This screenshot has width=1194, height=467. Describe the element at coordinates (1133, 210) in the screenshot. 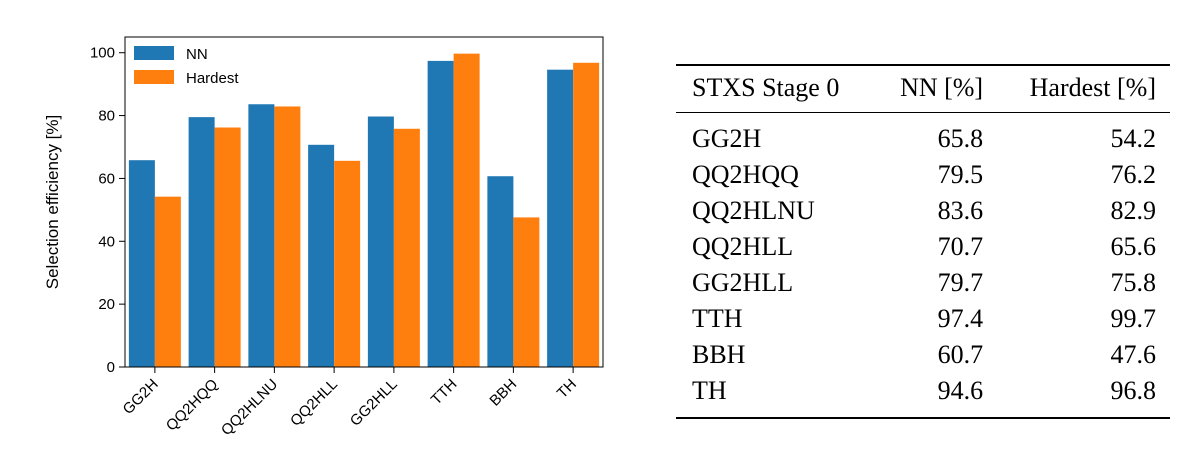

I see `cell-hardest: 82.9` at that location.